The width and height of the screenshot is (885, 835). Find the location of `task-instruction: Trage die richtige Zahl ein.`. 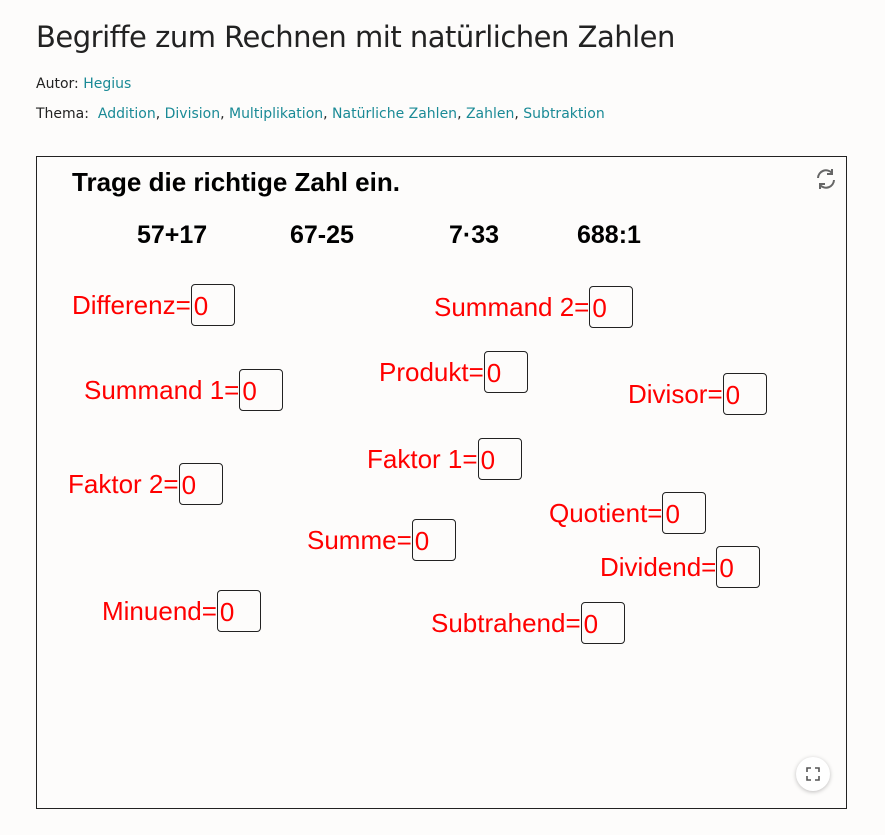

task-instruction: Trage die richtige Zahl ein. is located at coordinates (236, 182).